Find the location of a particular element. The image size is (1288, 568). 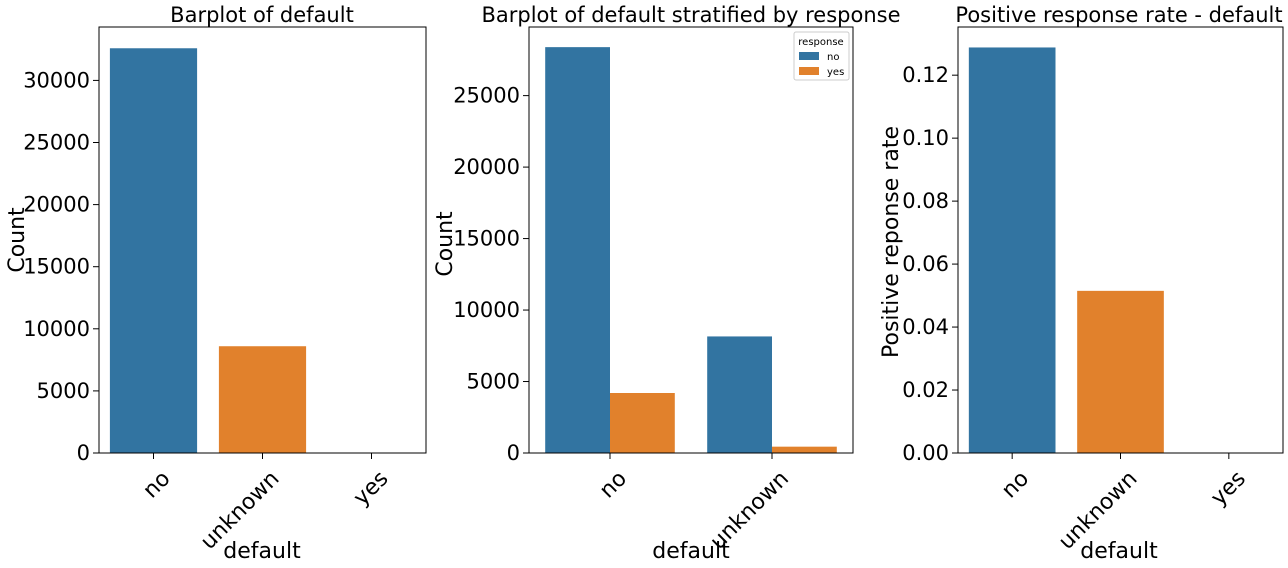

y-tick-label: 0.02 is located at coordinates (925, 390).